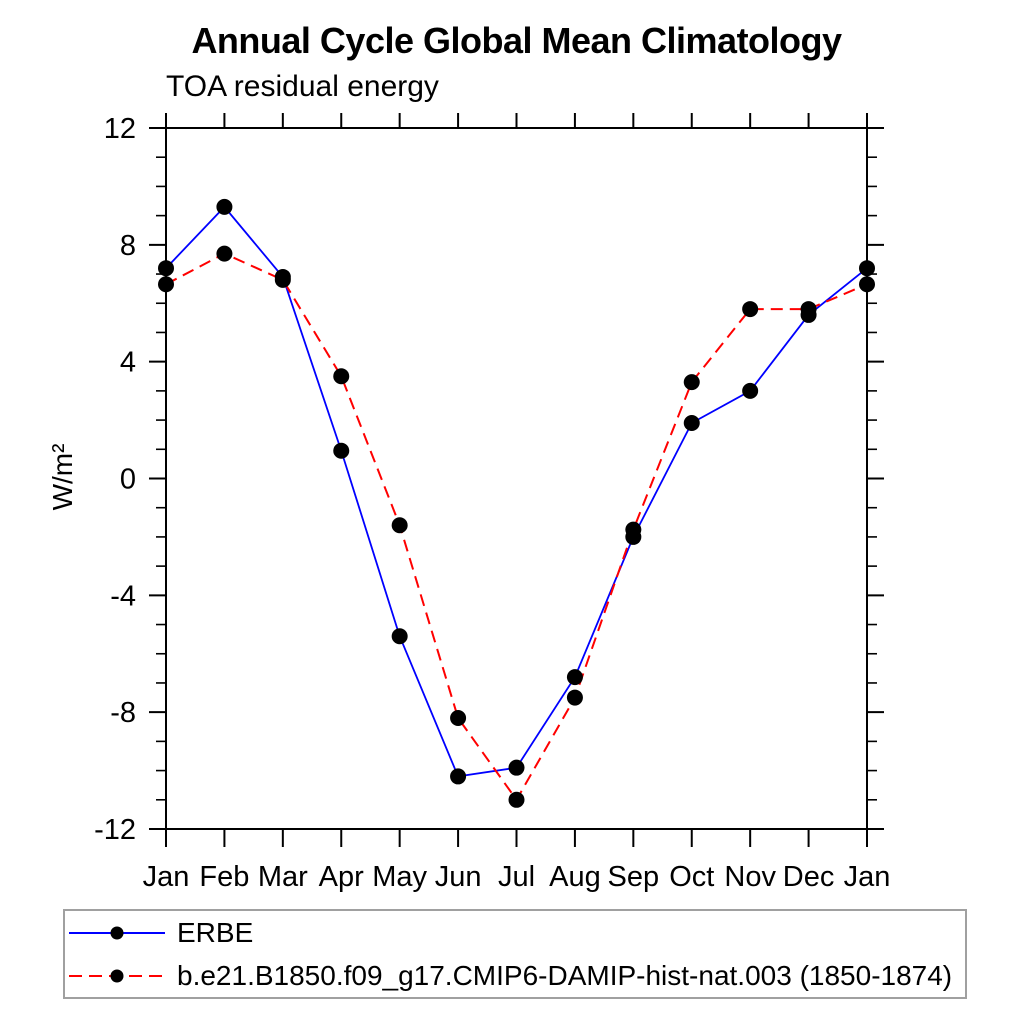 Image resolution: width=1024 pixels, height=1024 pixels. What do you see at coordinates (750, 877) in the screenshot?
I see `x-tick-label-10: Nov` at bounding box center [750, 877].